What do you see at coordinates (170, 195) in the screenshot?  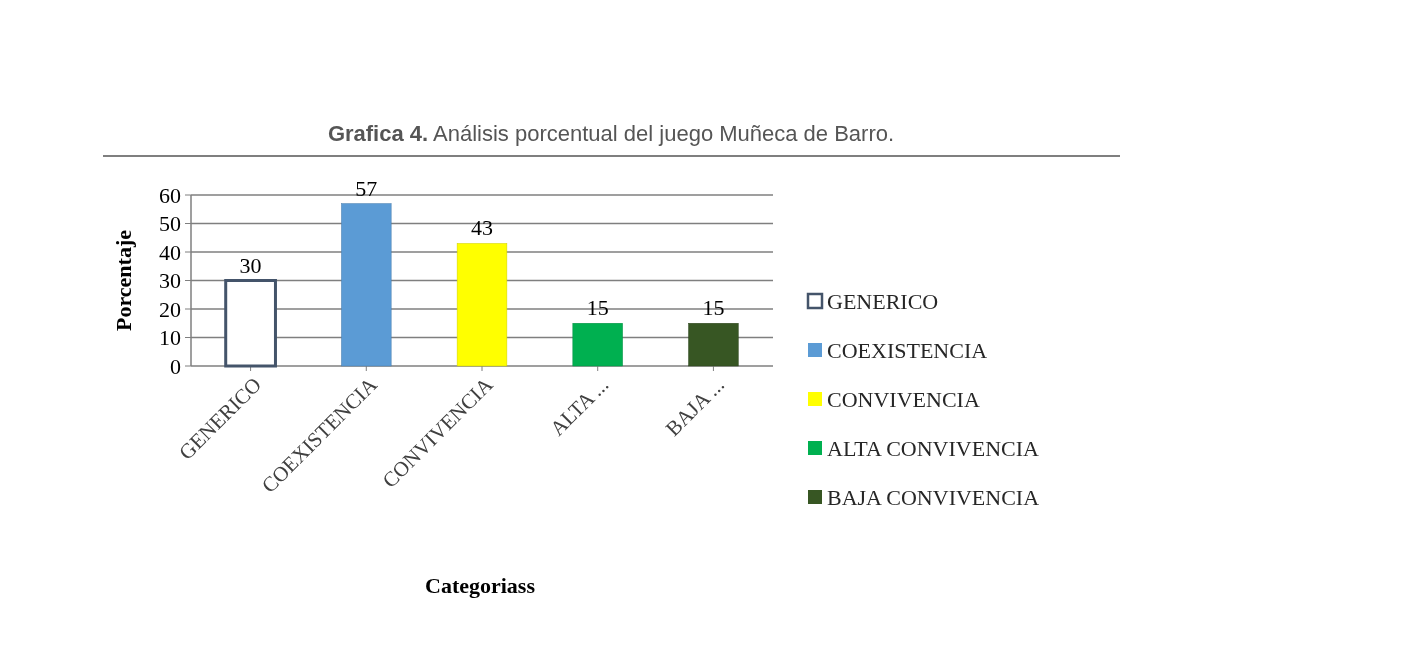 I see `y-tick-label: 60` at bounding box center [170, 195].